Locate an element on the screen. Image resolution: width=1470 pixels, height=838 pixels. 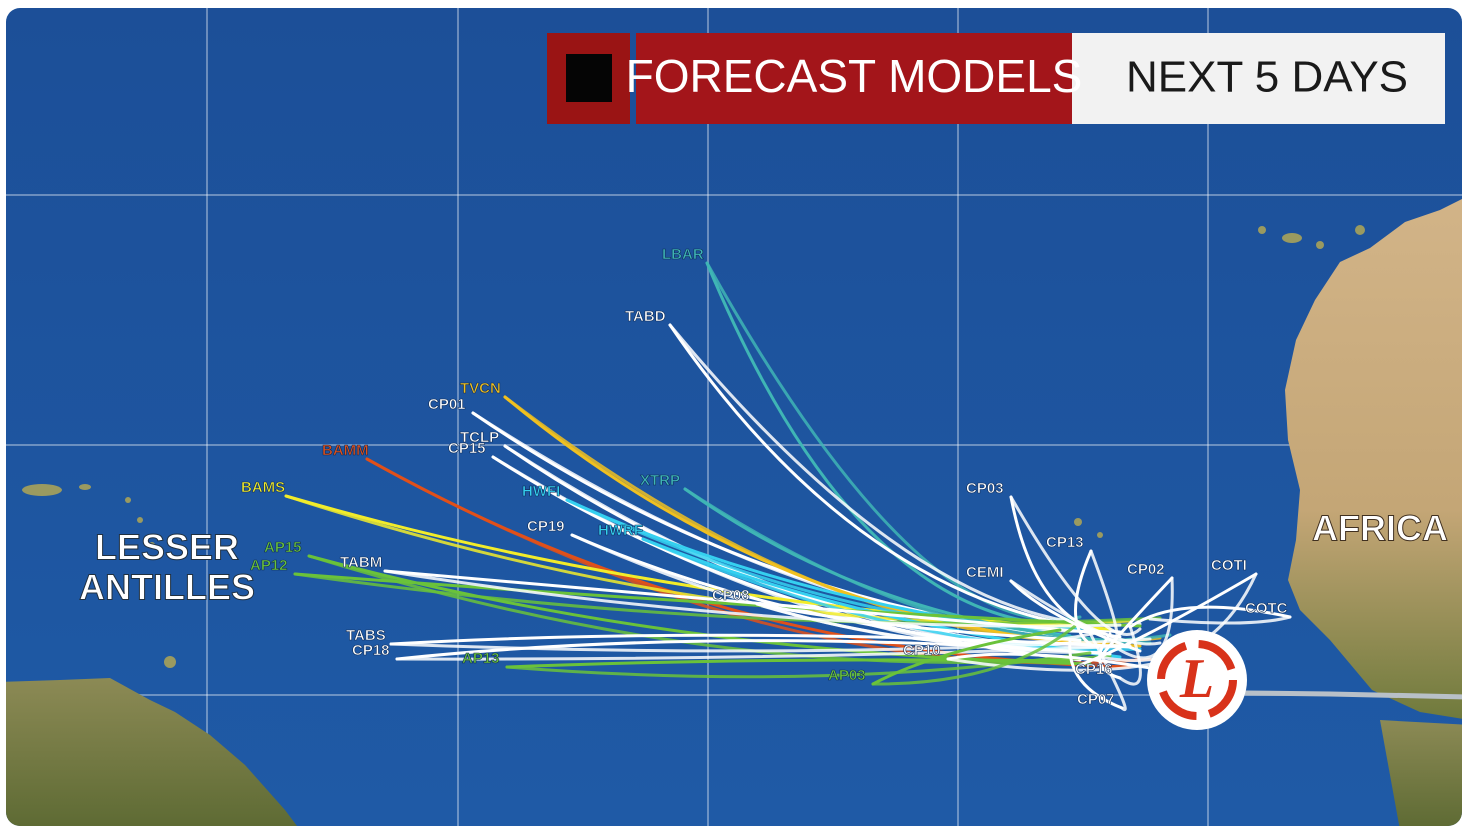
model-label: XTRP is located at coordinates (660, 480).